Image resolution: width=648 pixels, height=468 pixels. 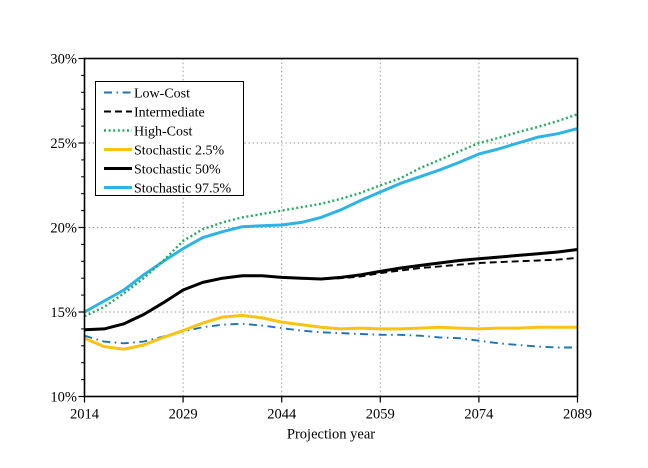 What do you see at coordinates (63, 398) in the screenshot?
I see `y-tick-label: 10%` at bounding box center [63, 398].